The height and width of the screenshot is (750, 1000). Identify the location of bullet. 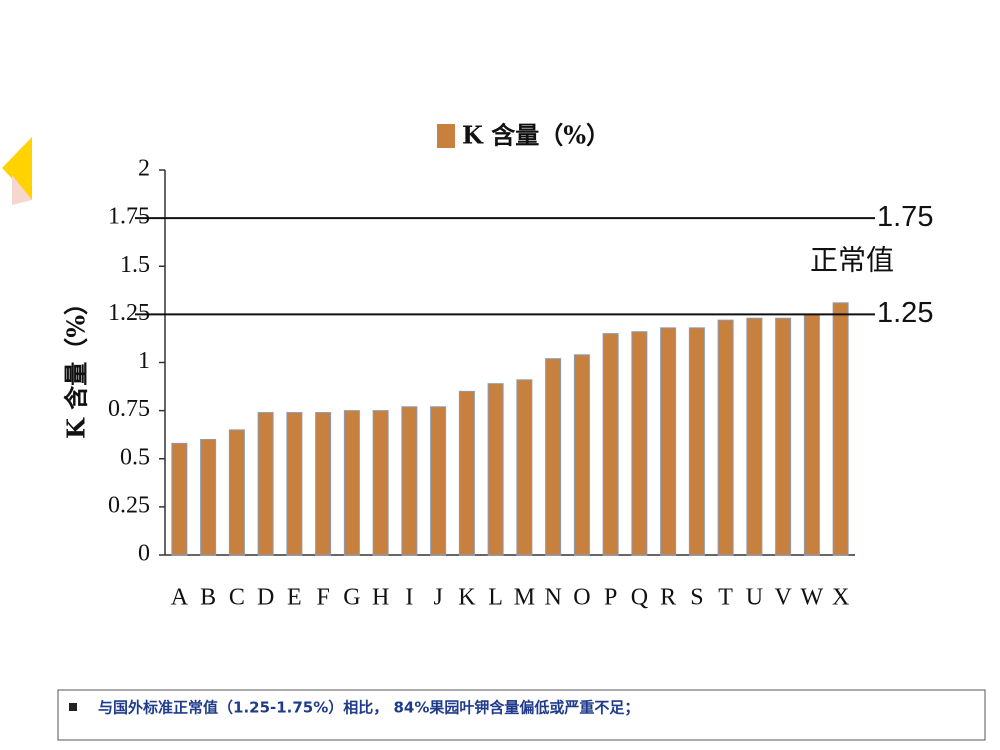
(73, 707).